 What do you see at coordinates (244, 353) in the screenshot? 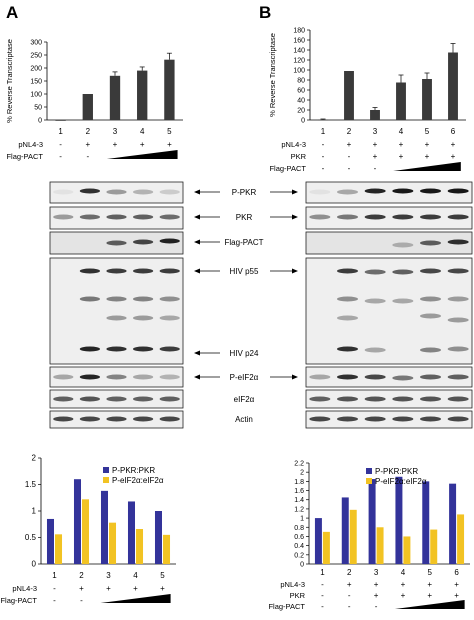
I see `blot-label: HIV p24` at bounding box center [244, 353].